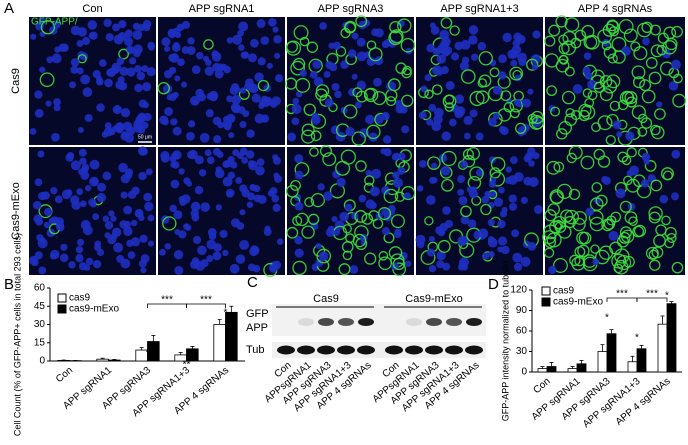 Image resolution: width=688 pixels, height=445 pixels. What do you see at coordinates (42, 361) in the screenshot?
I see `y-tick-label: 0` at bounding box center [42, 361].